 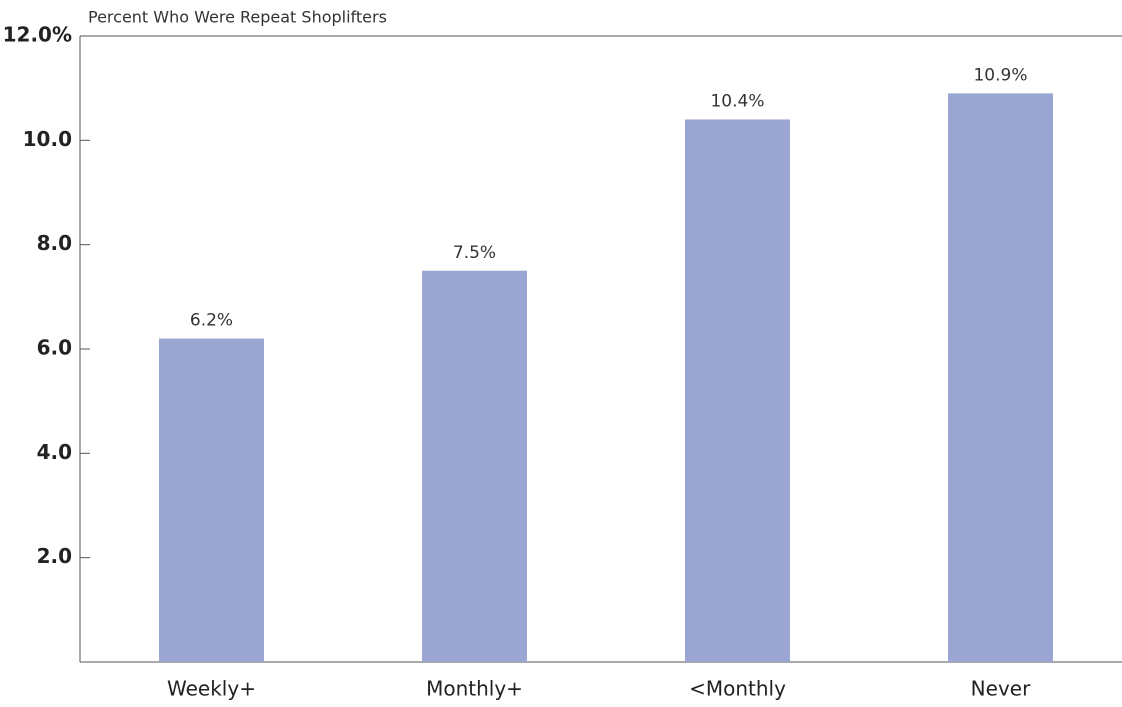 What do you see at coordinates (211, 321) in the screenshot?
I see `value-label: 6.2%` at bounding box center [211, 321].